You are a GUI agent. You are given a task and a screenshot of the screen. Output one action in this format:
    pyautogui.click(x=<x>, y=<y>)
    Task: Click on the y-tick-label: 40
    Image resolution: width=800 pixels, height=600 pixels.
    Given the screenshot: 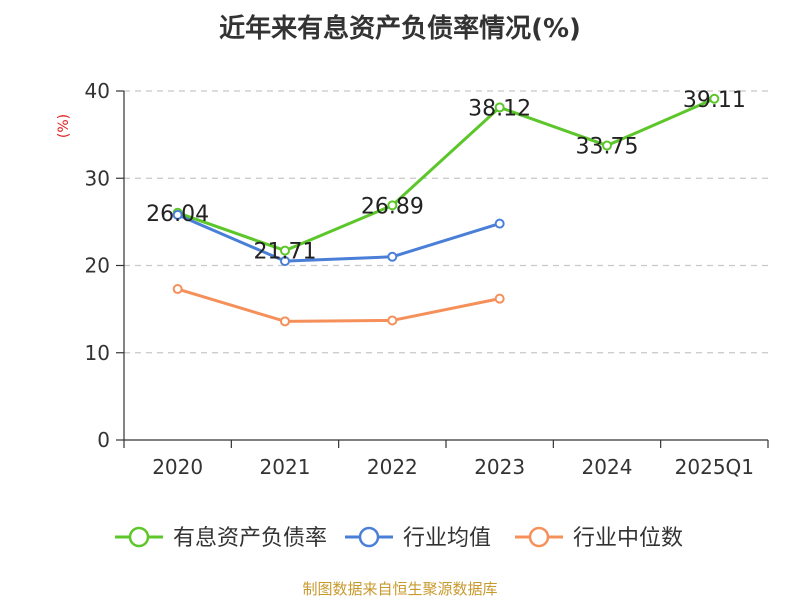 What is the action you would take?
    pyautogui.click(x=97, y=91)
    